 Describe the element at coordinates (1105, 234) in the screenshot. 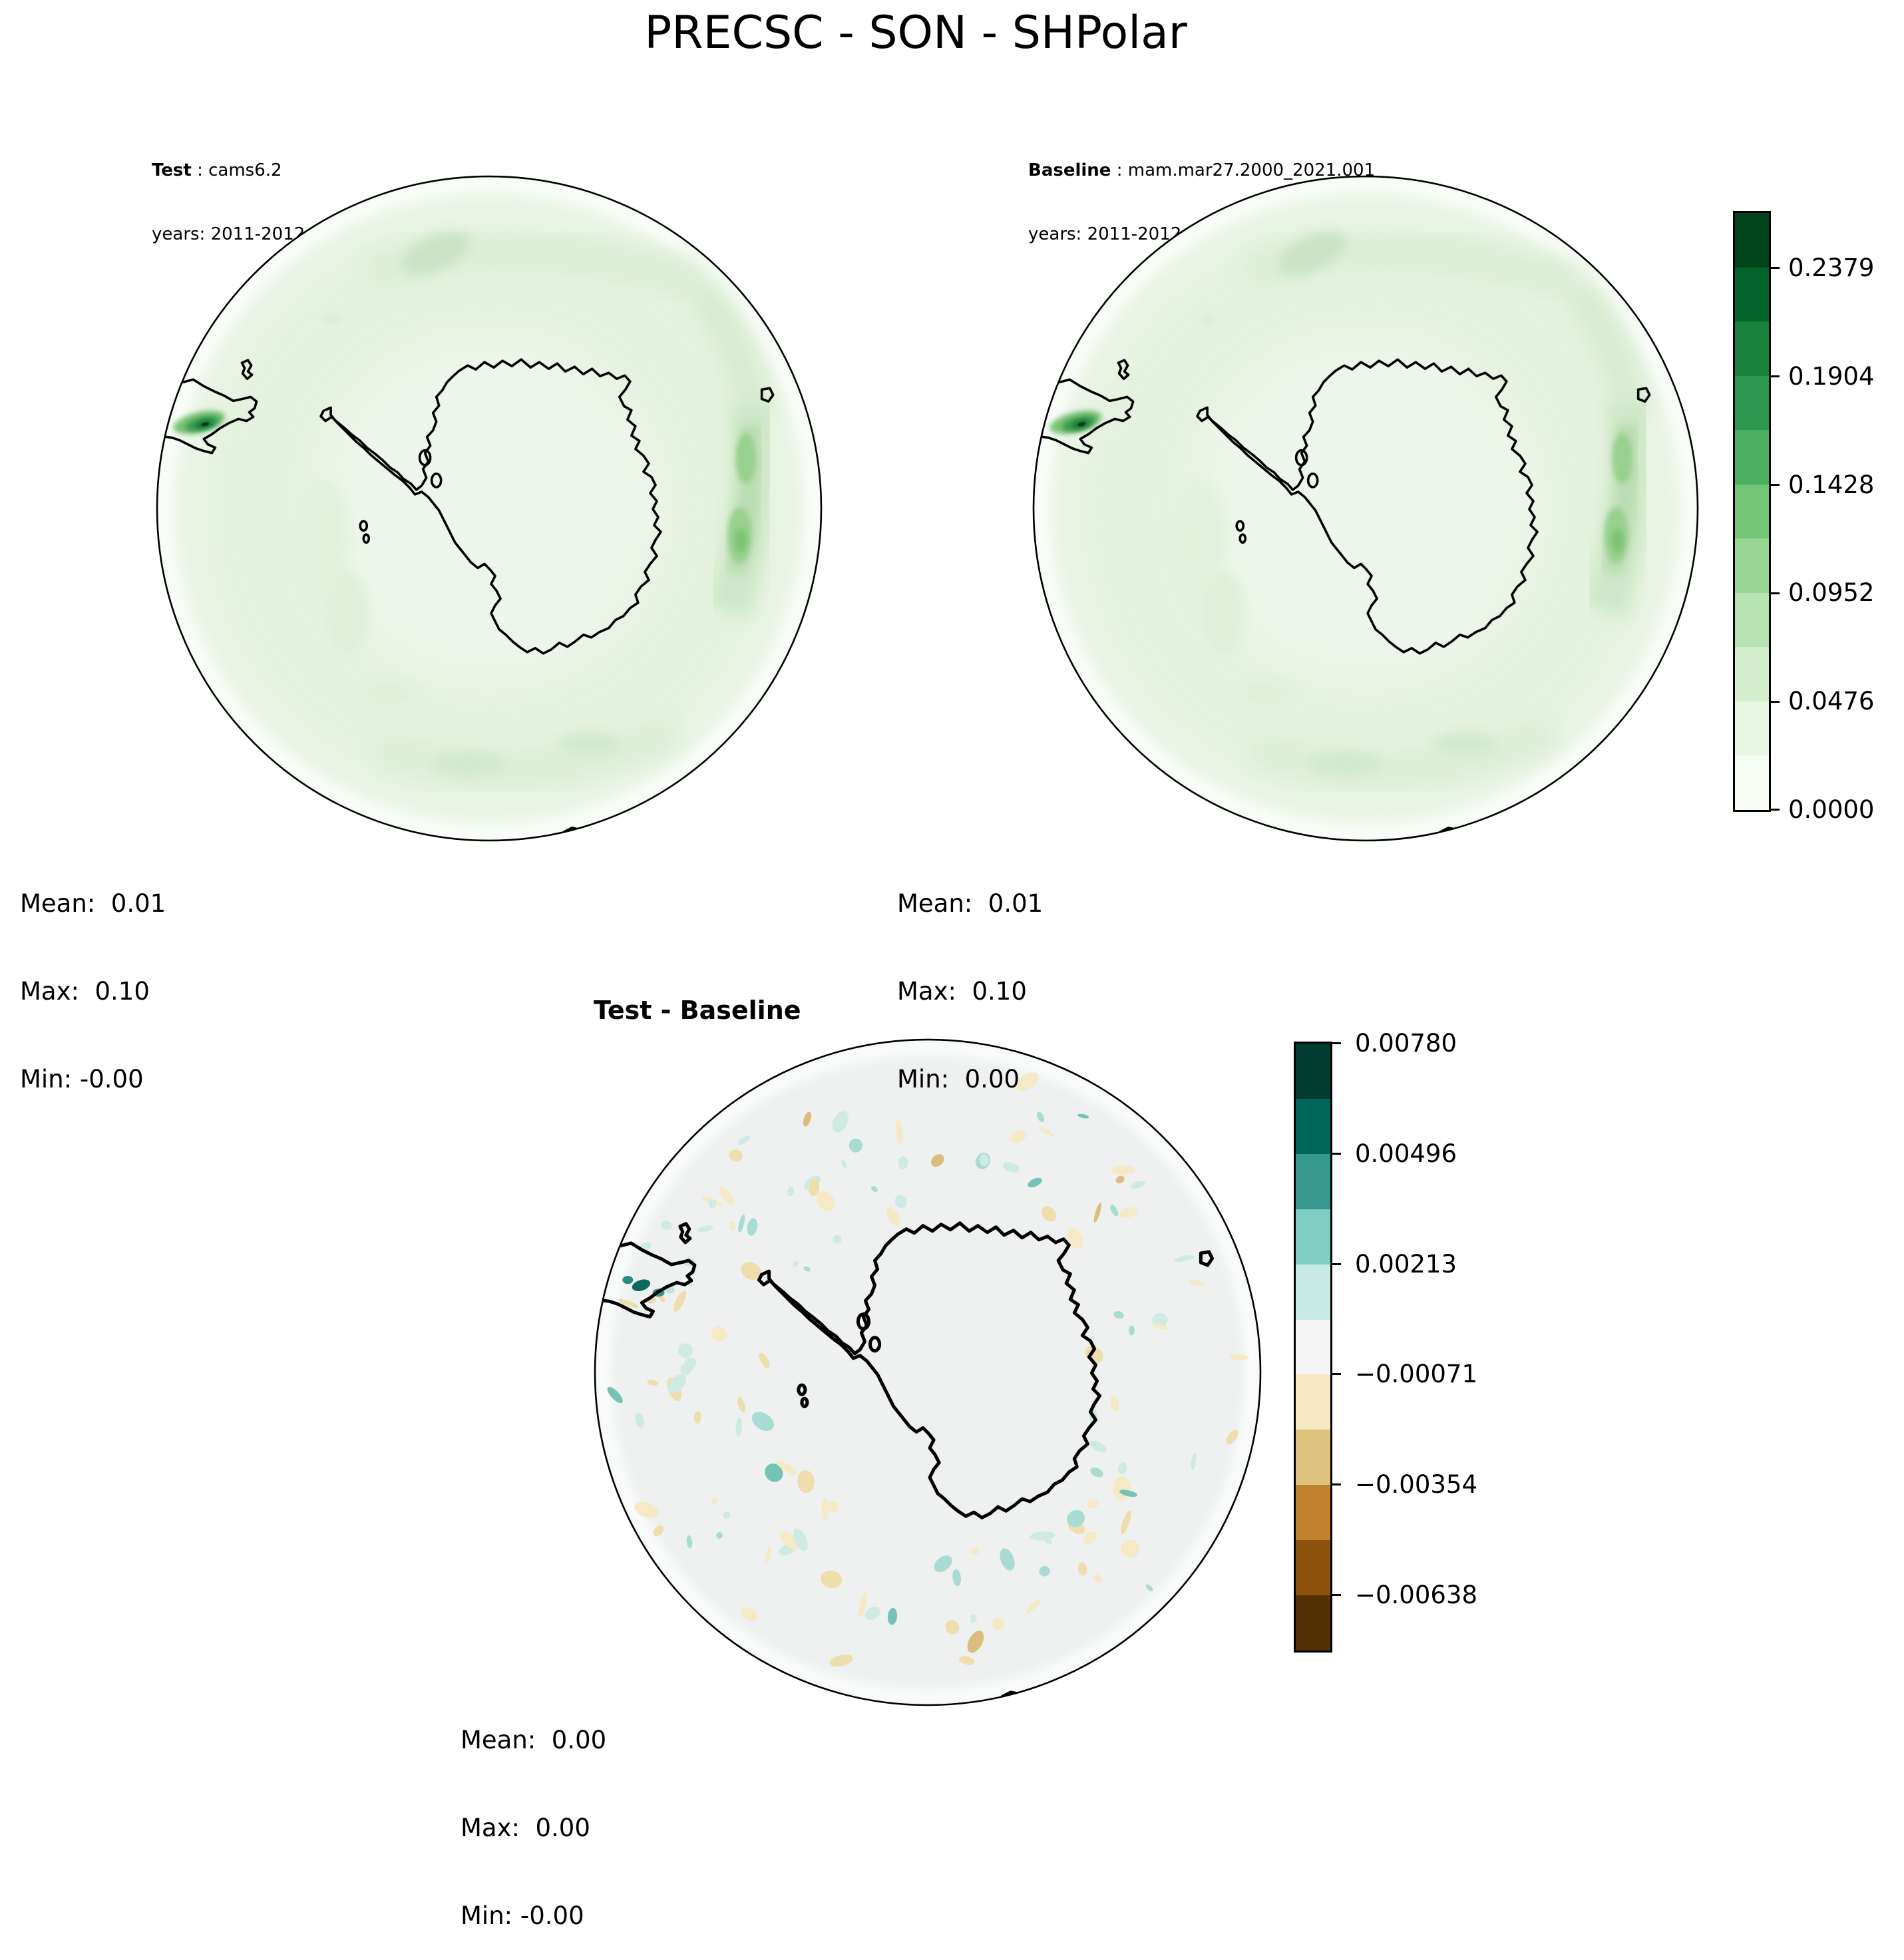

I see `panel-label-baseline-years: years: 2011-2012` at that location.